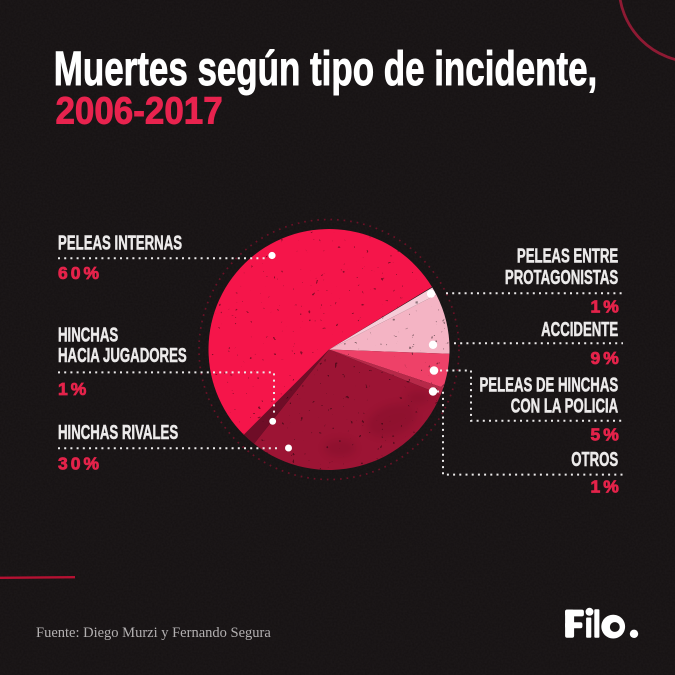 The width and height of the screenshot is (675, 675). I want to click on svg-text: CON LA POLICIA, so click(564, 405).